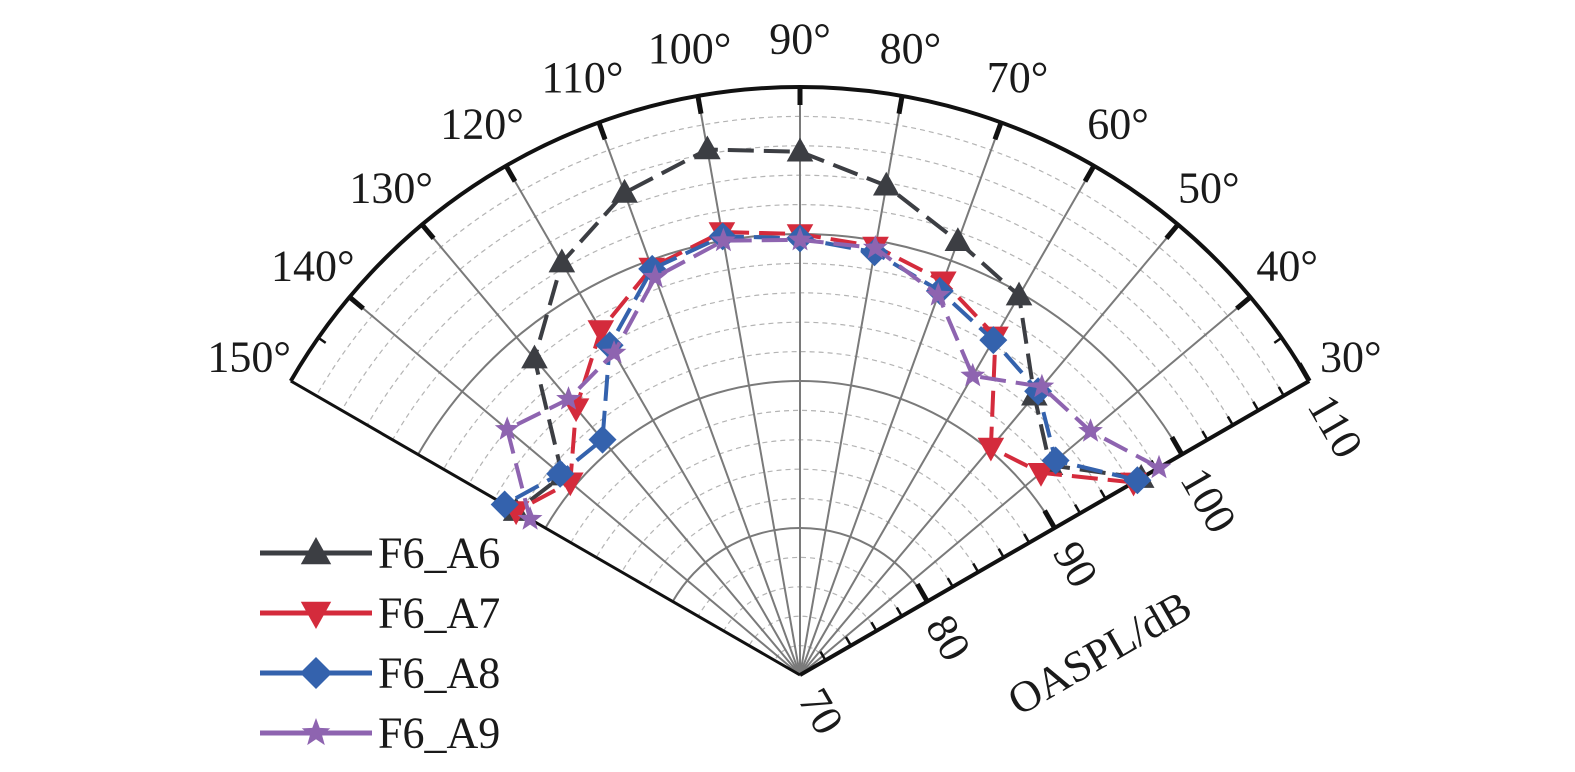 Image resolution: width=1575 pixels, height=772 pixels. Describe the element at coordinates (800, 39) in the screenshot. I see `angular-tick-label: 90°` at that location.